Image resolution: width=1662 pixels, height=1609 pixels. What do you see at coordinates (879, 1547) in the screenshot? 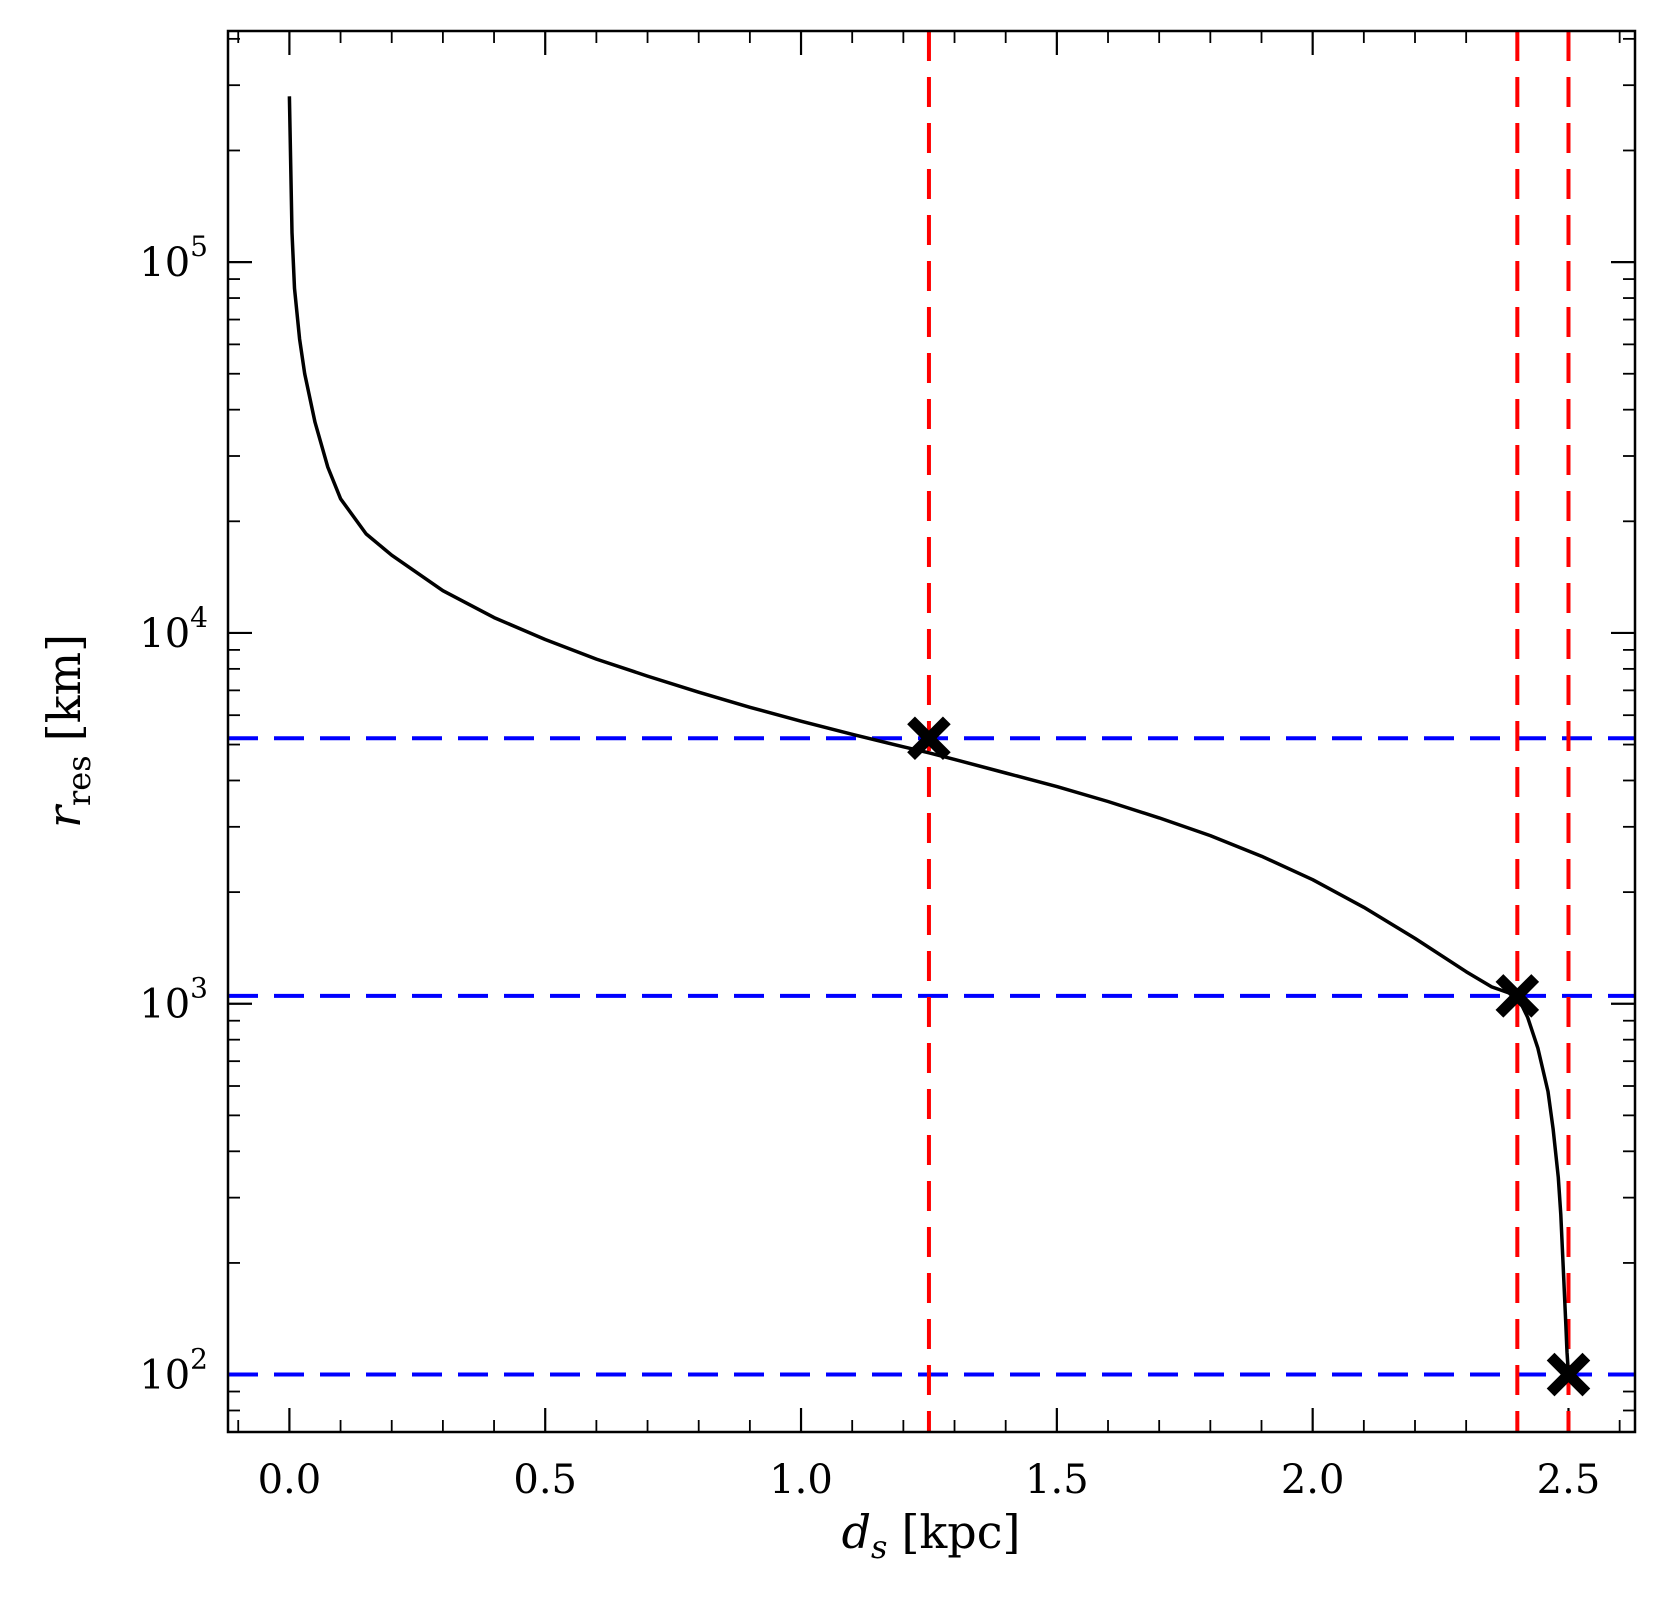
I see `x-axis-title-subscript: s` at bounding box center [879, 1547].